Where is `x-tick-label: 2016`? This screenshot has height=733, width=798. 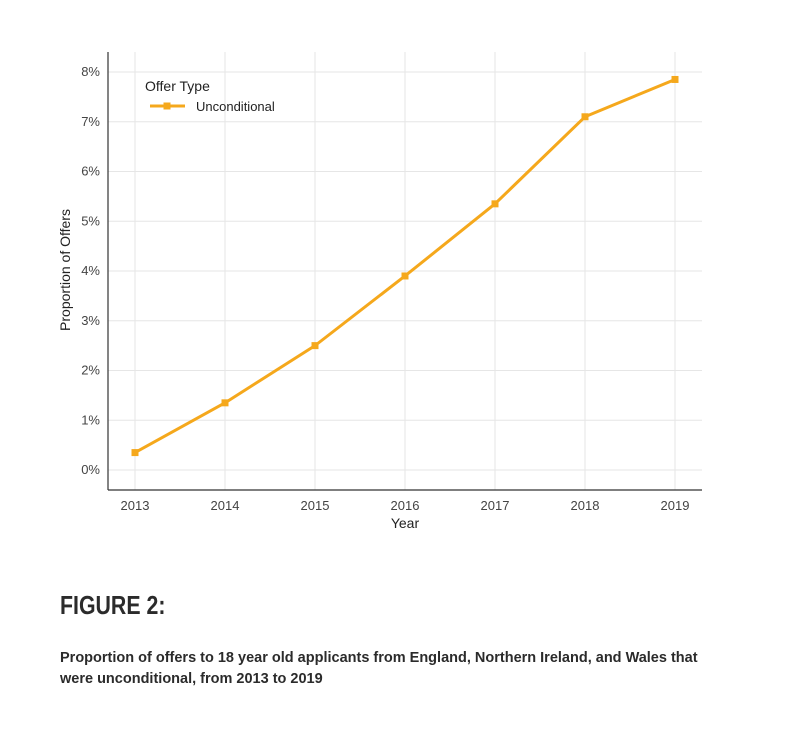 x-tick-label: 2016 is located at coordinates (405, 505).